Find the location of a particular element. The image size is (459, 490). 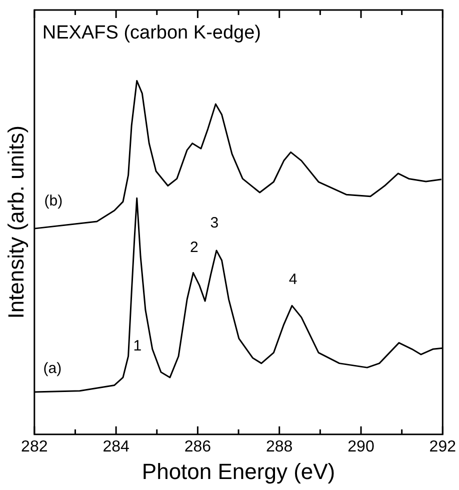

x-tick-label: 290 is located at coordinates (361, 447).